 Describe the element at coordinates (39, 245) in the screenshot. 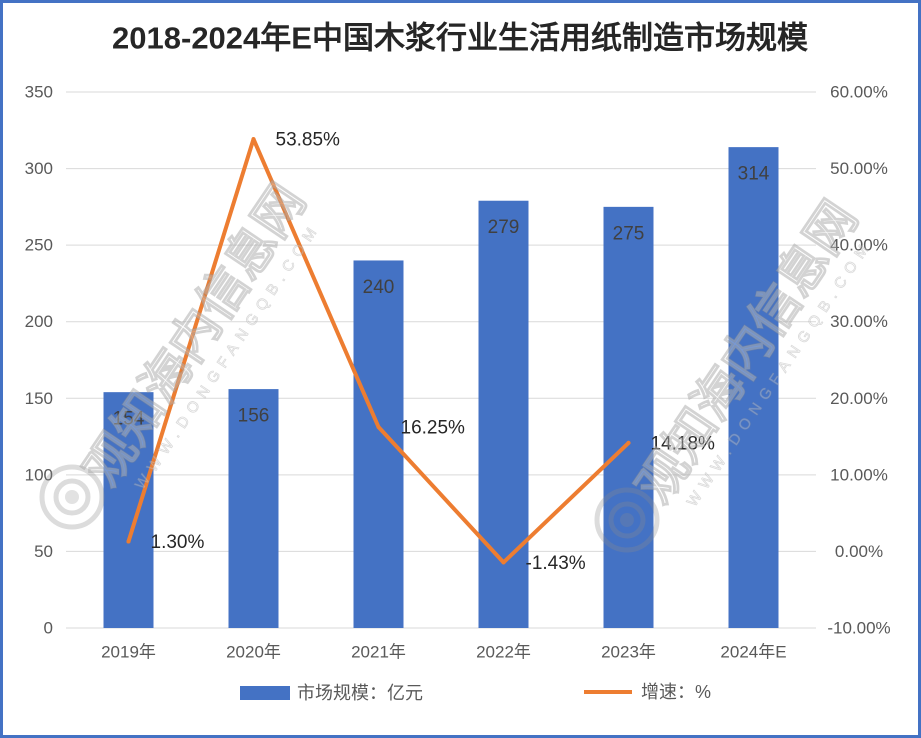

I see `y-left-tick-label: 250` at that location.